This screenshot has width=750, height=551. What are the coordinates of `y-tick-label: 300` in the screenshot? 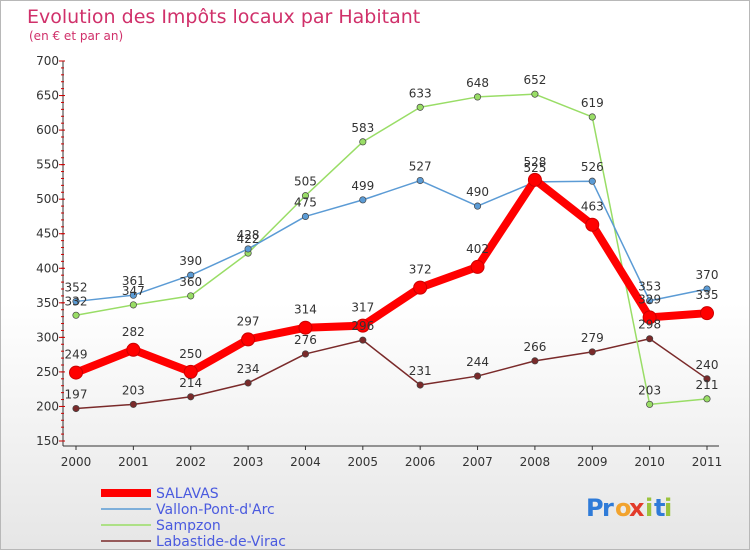 It's located at (47, 337).